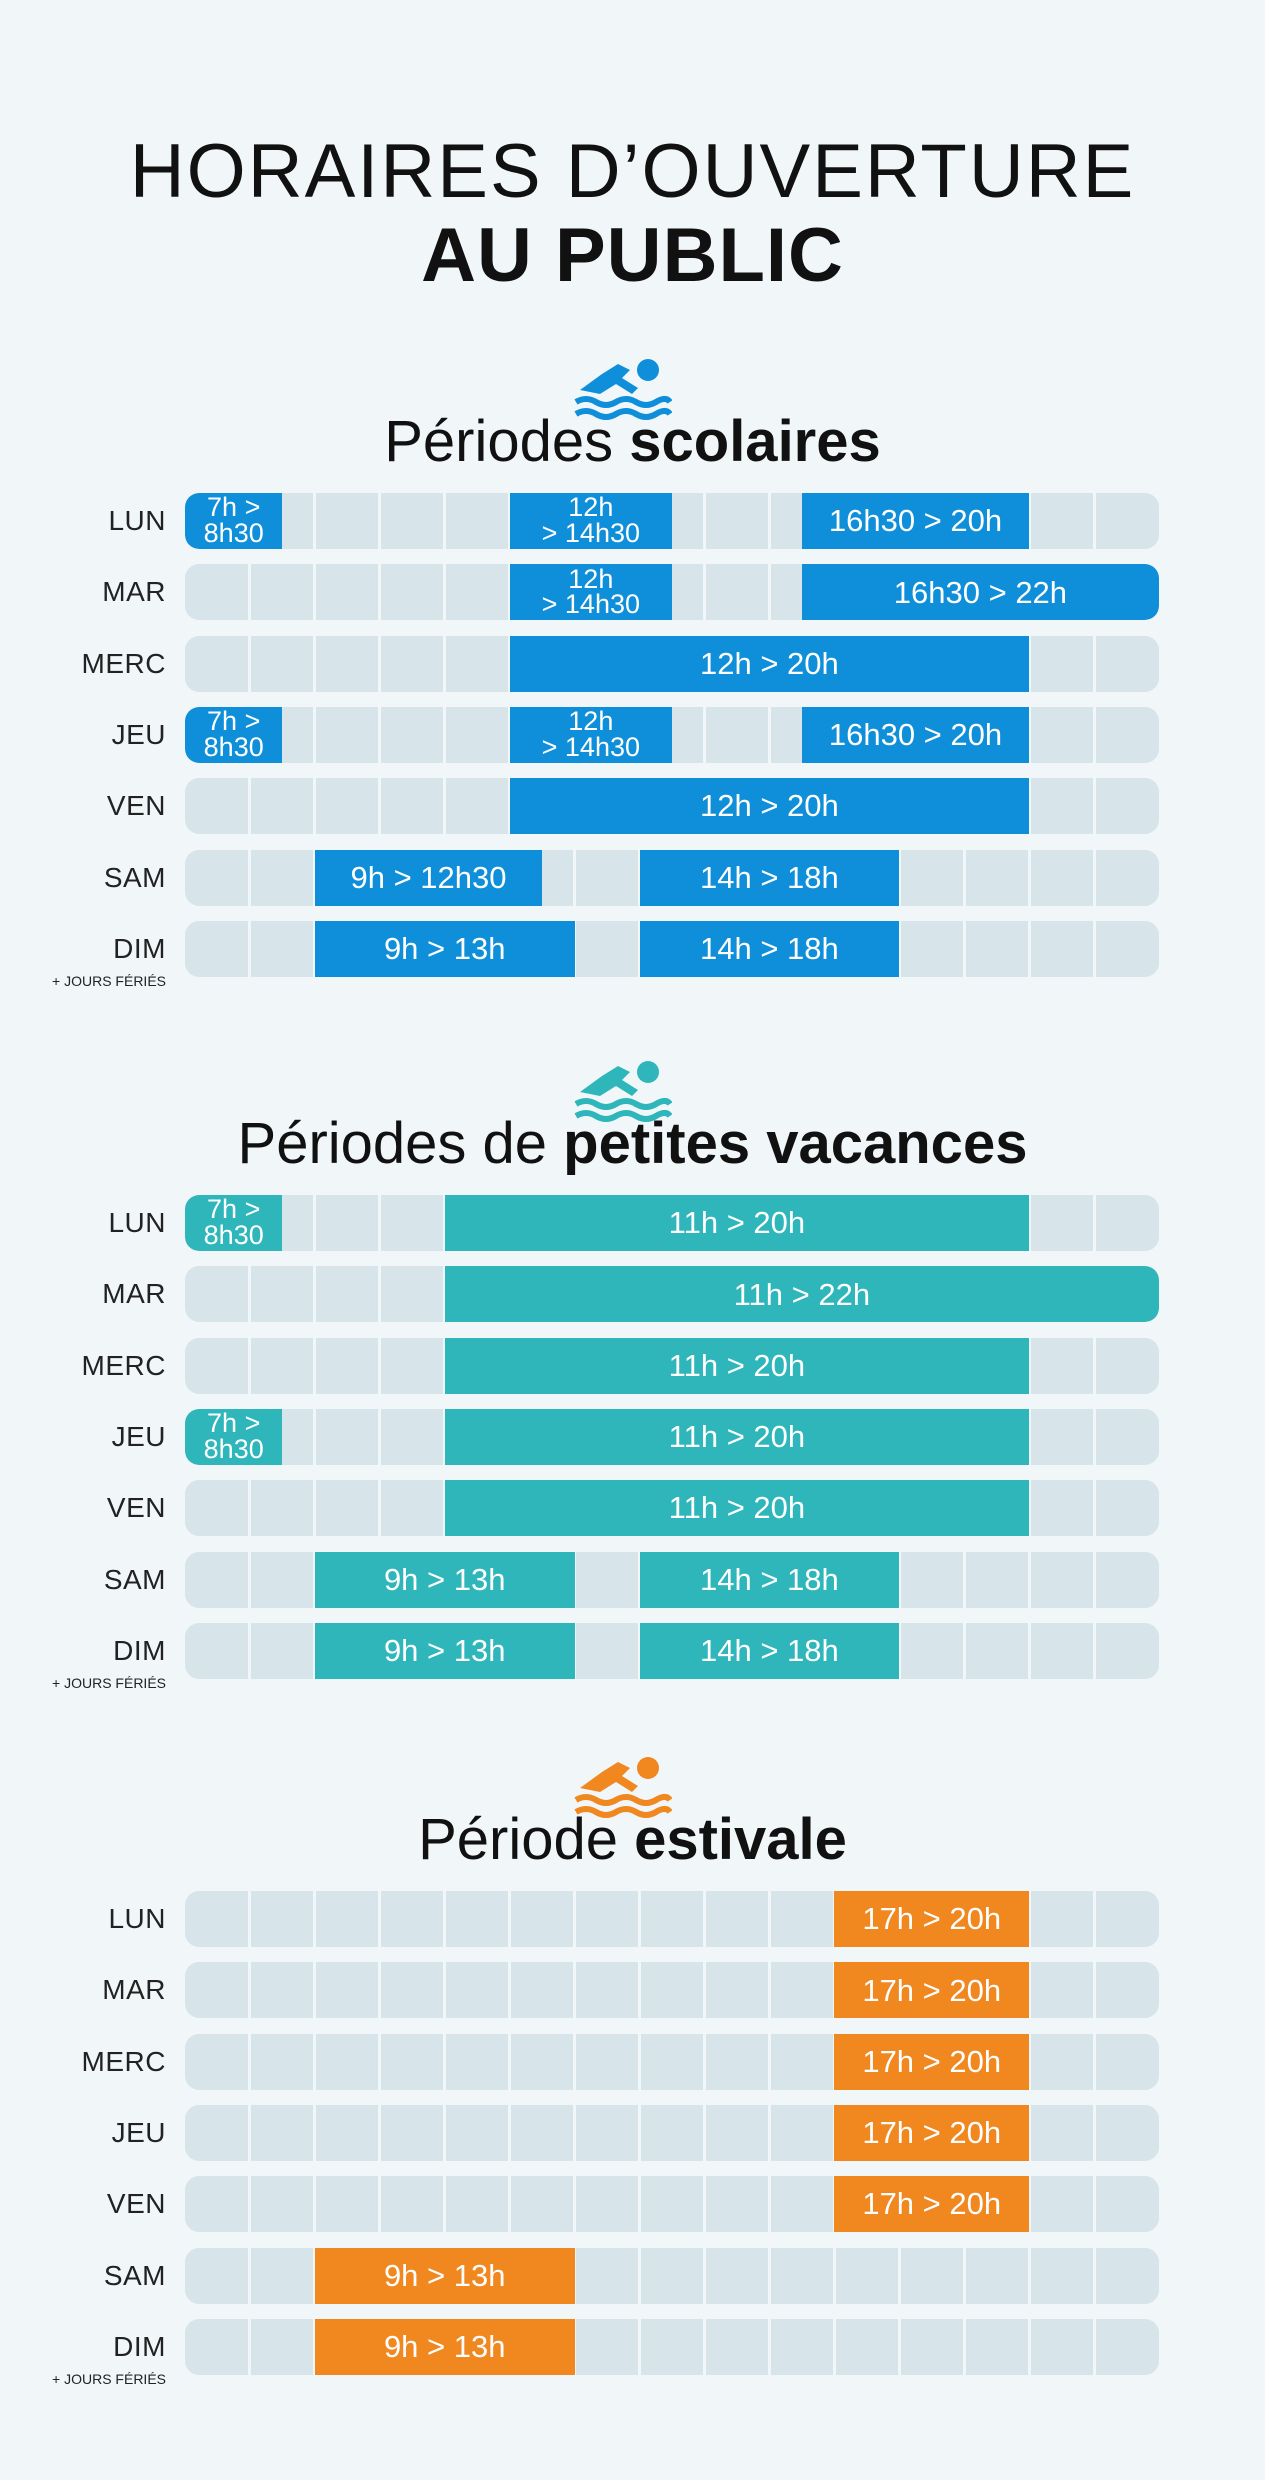 Image resolution: width=1265 pixels, height=2480 pixels. What do you see at coordinates (672, 521) in the screenshot?
I see `time-track: 7h >8h30 12h > 14h30 16h30 > 20h` at bounding box center [672, 521].